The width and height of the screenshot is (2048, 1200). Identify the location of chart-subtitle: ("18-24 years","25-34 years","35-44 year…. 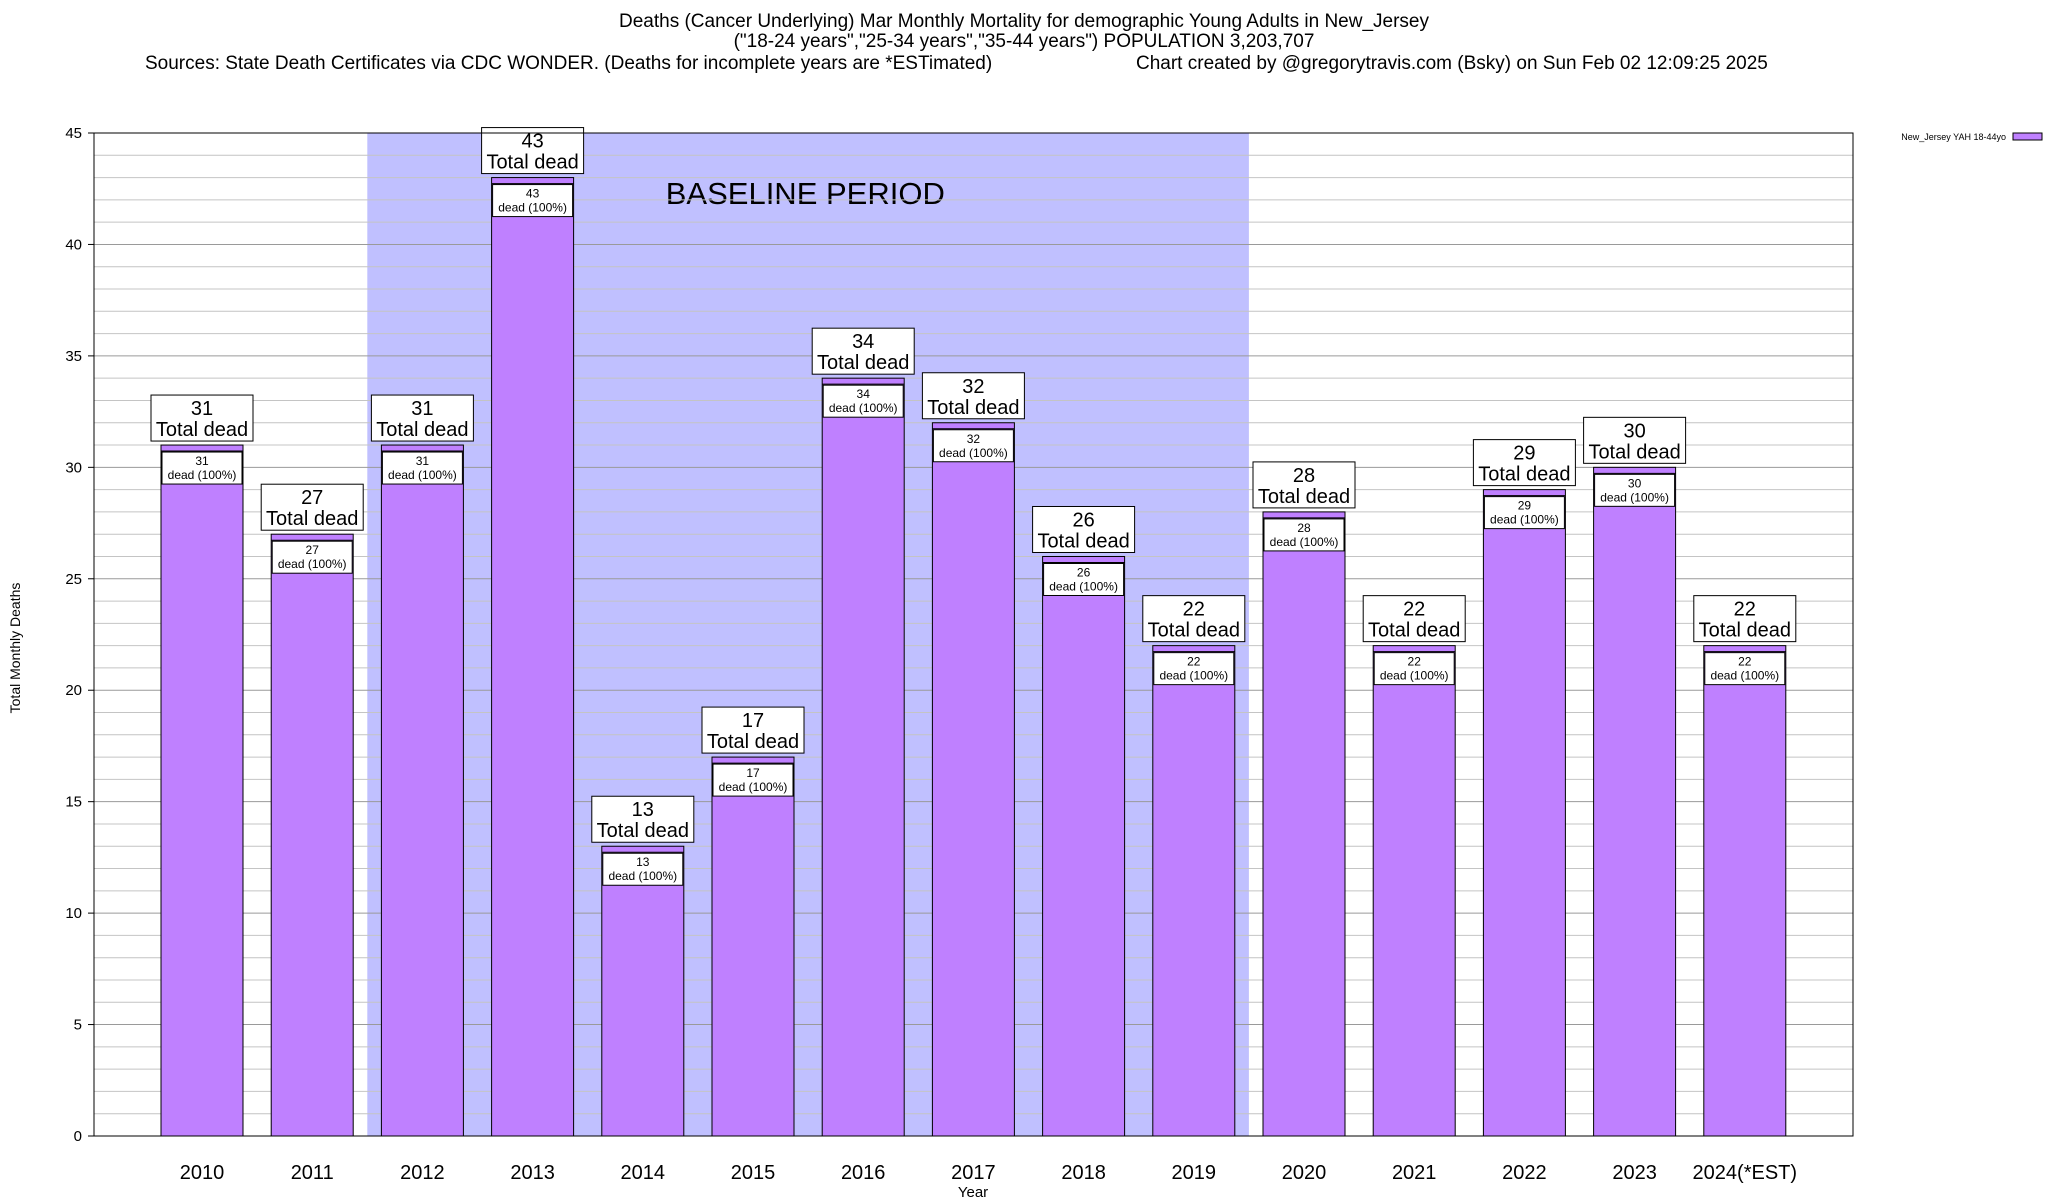
(1024, 41).